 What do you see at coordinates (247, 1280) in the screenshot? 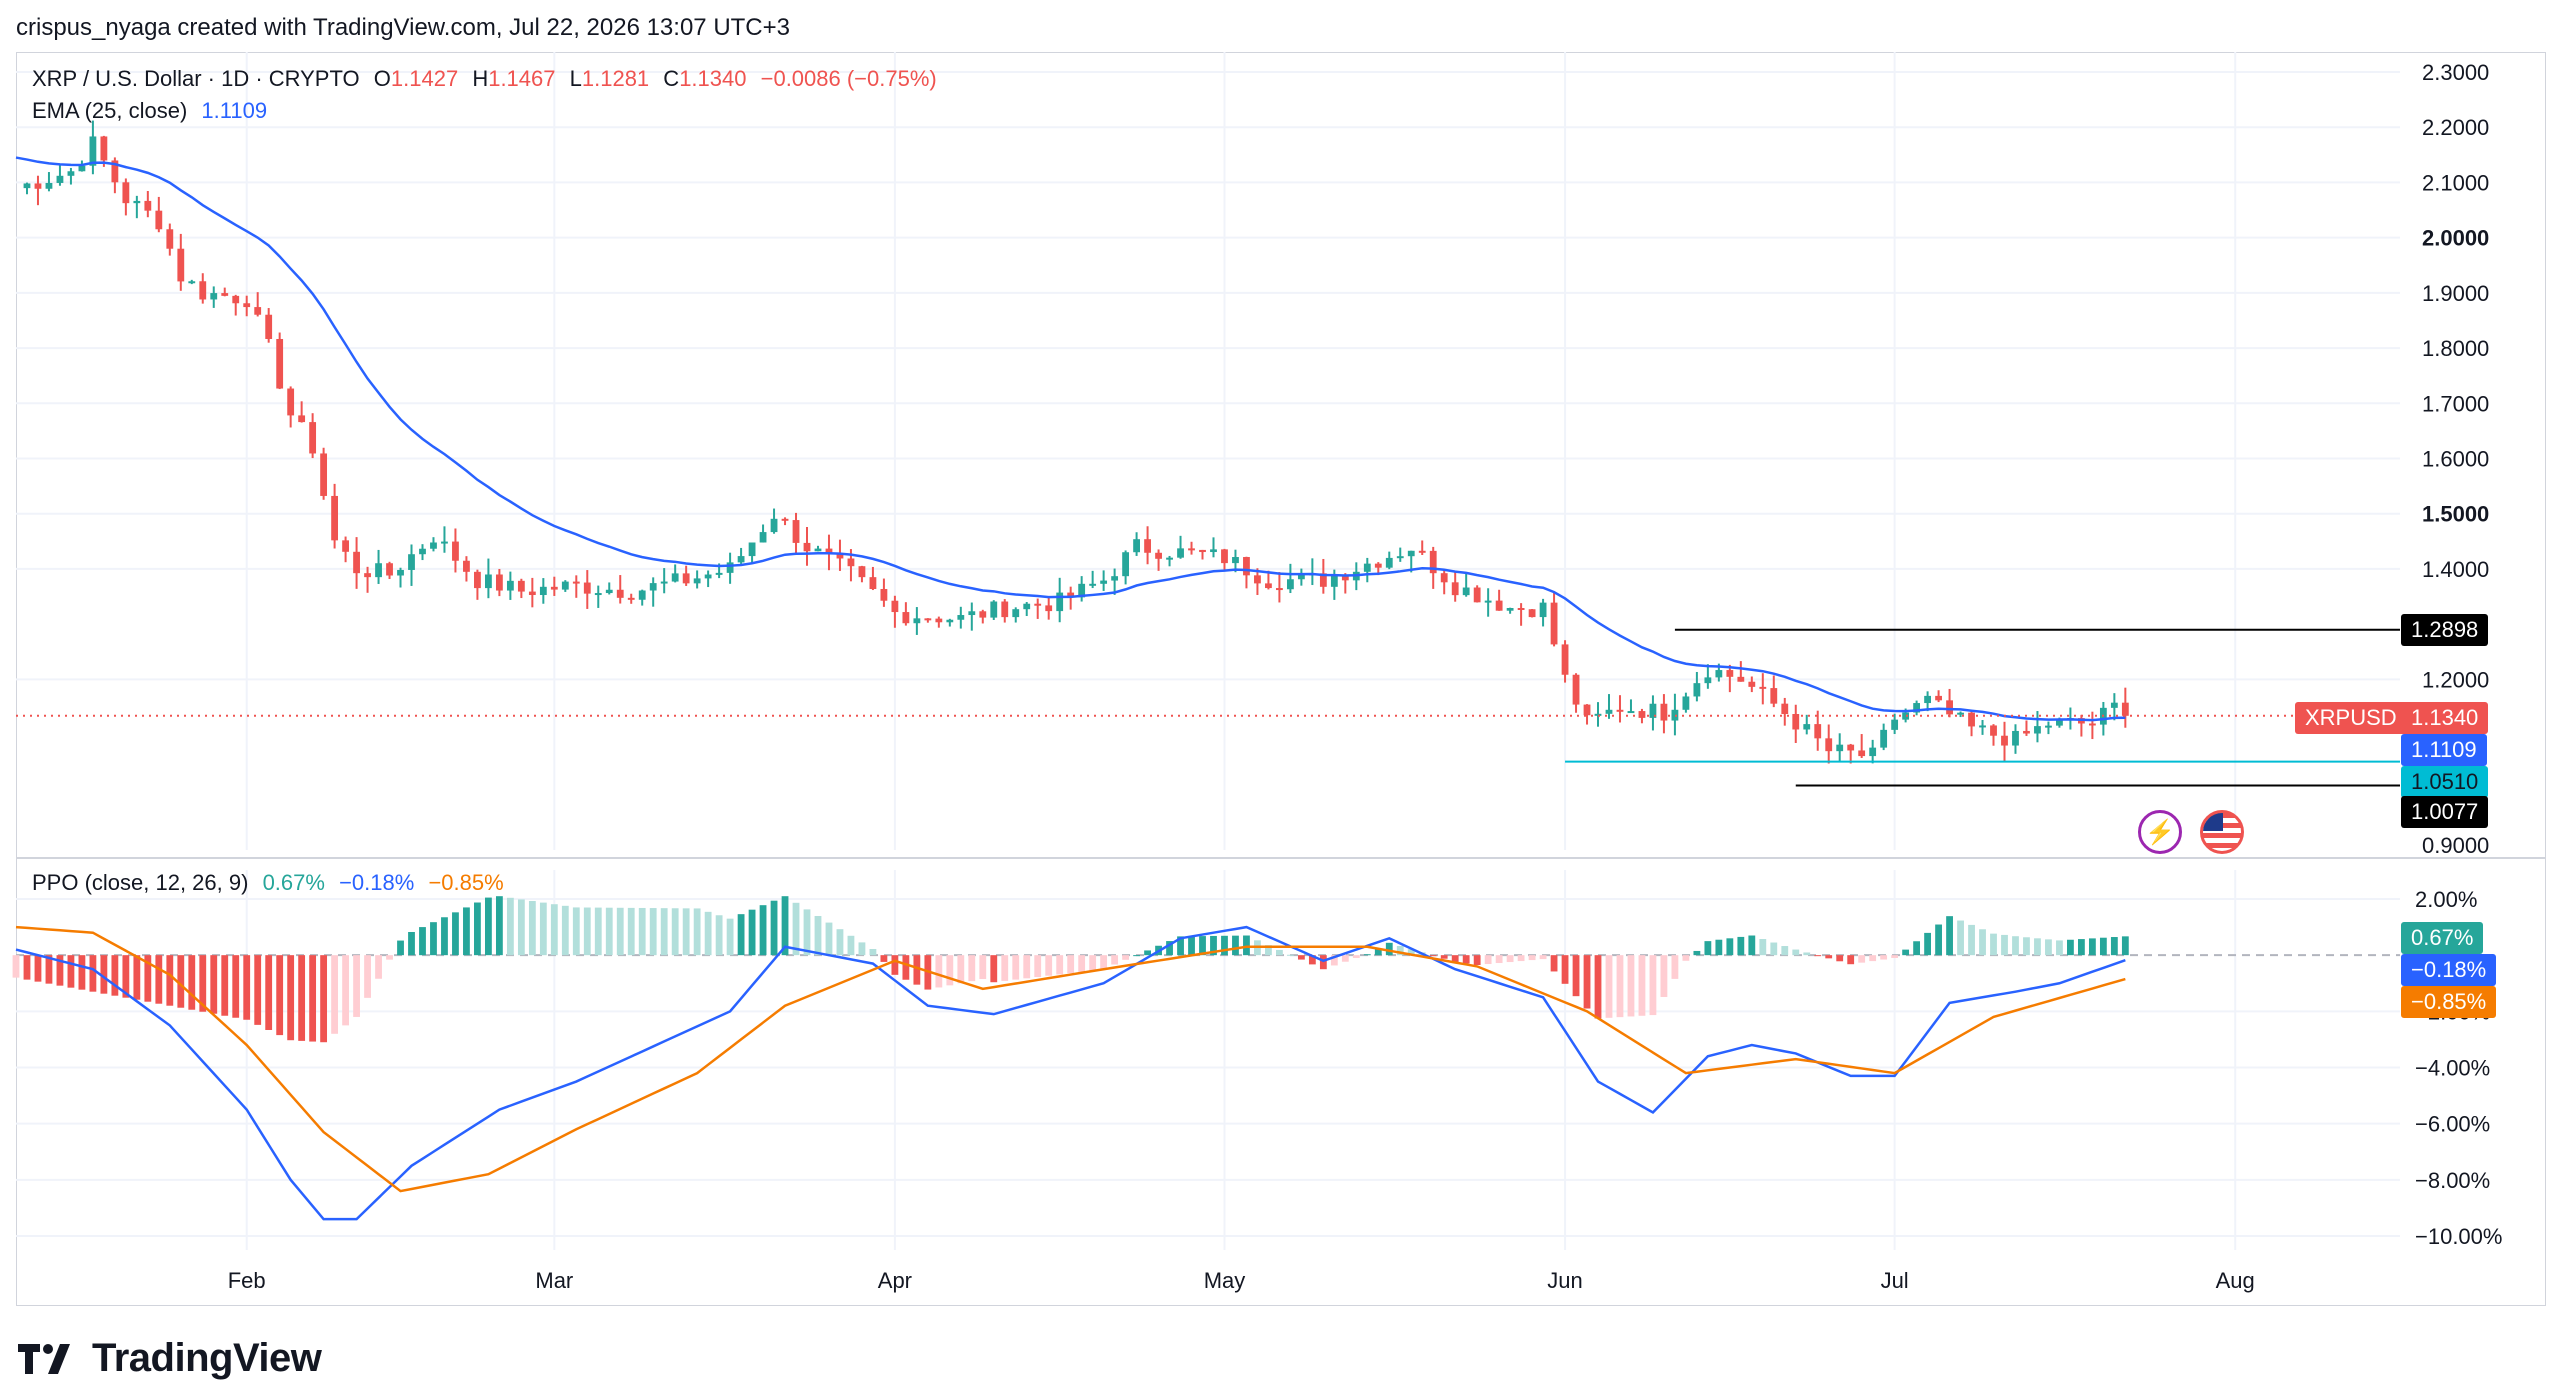
I see `time-tick-label: Feb` at bounding box center [247, 1280].